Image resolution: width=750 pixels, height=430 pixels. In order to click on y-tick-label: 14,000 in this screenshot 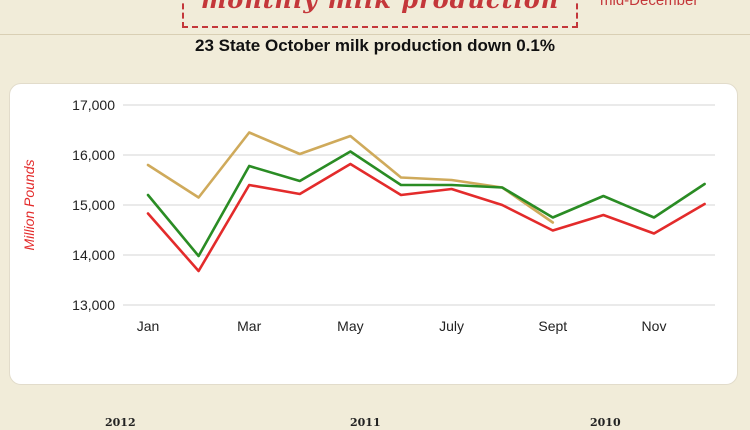, I will do `click(93, 255)`.